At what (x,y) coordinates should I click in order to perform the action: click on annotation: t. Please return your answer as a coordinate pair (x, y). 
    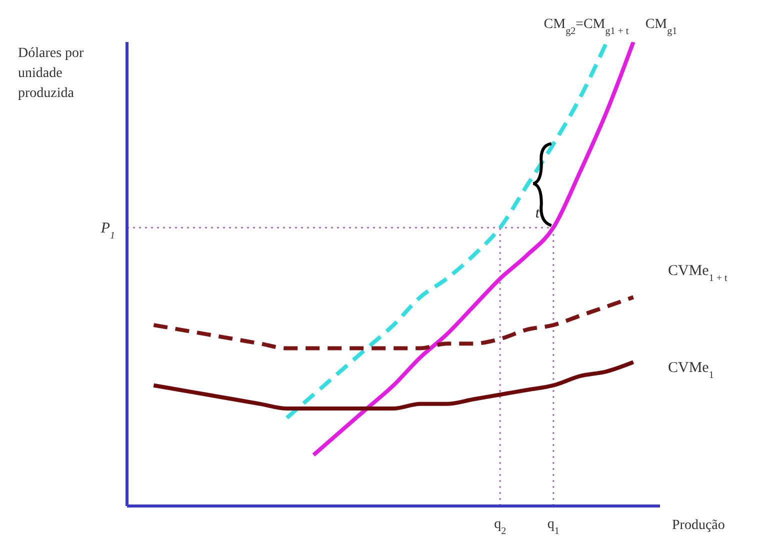
    Looking at the image, I should click on (537, 214).